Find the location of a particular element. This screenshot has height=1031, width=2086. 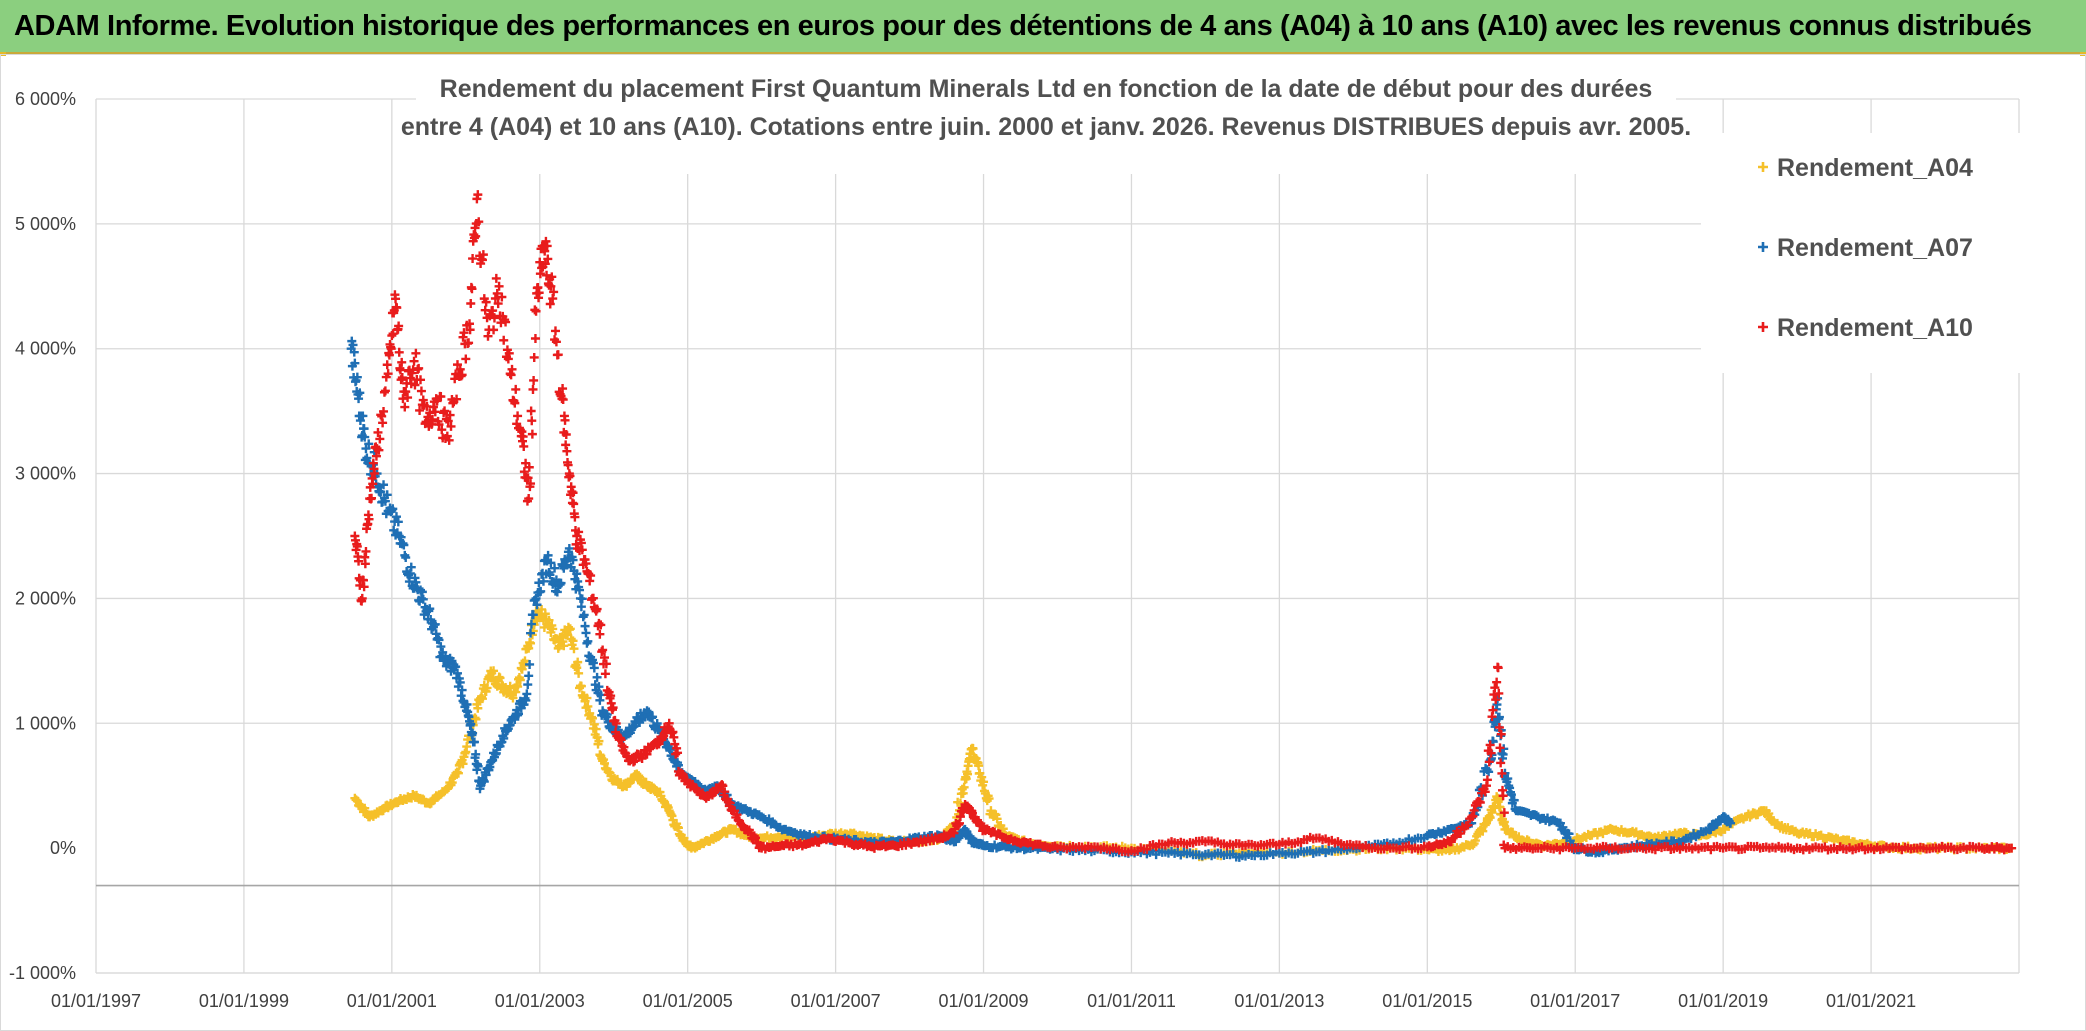

legend-marker is located at coordinates (1763, 247).